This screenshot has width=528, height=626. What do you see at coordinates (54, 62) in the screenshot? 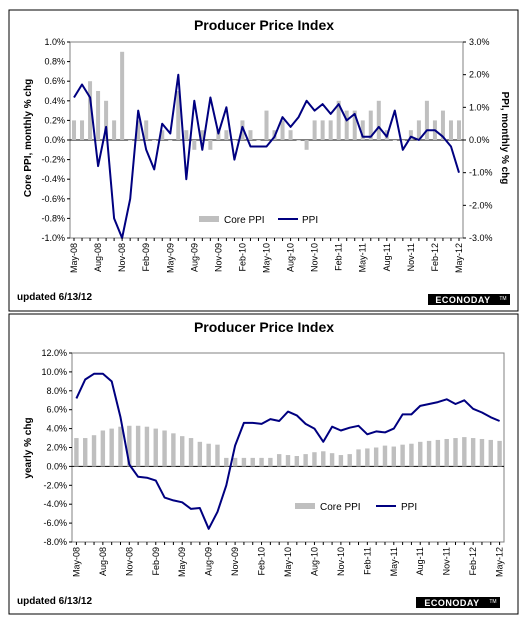
I see `y-tick-label: 0.8%` at bounding box center [54, 62].